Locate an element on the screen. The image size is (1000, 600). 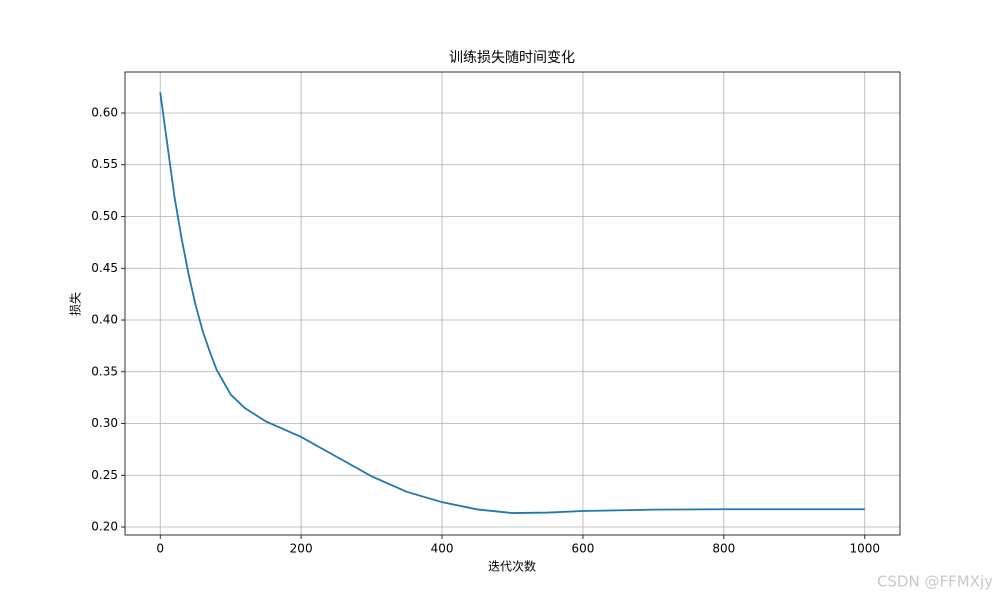
y-tick-label: 0.35 is located at coordinates (104, 371).